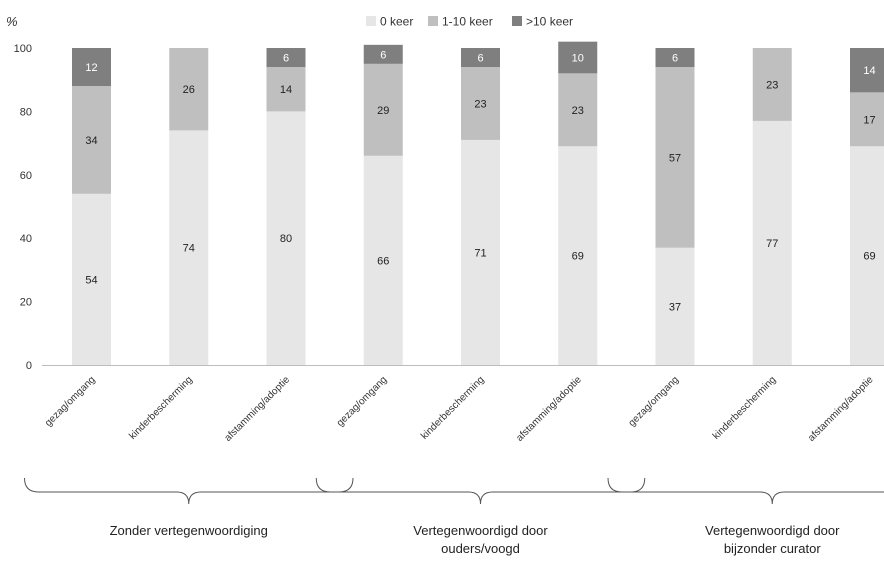 This screenshot has width=884, height=561. I want to click on data-label: 10, so click(578, 59).